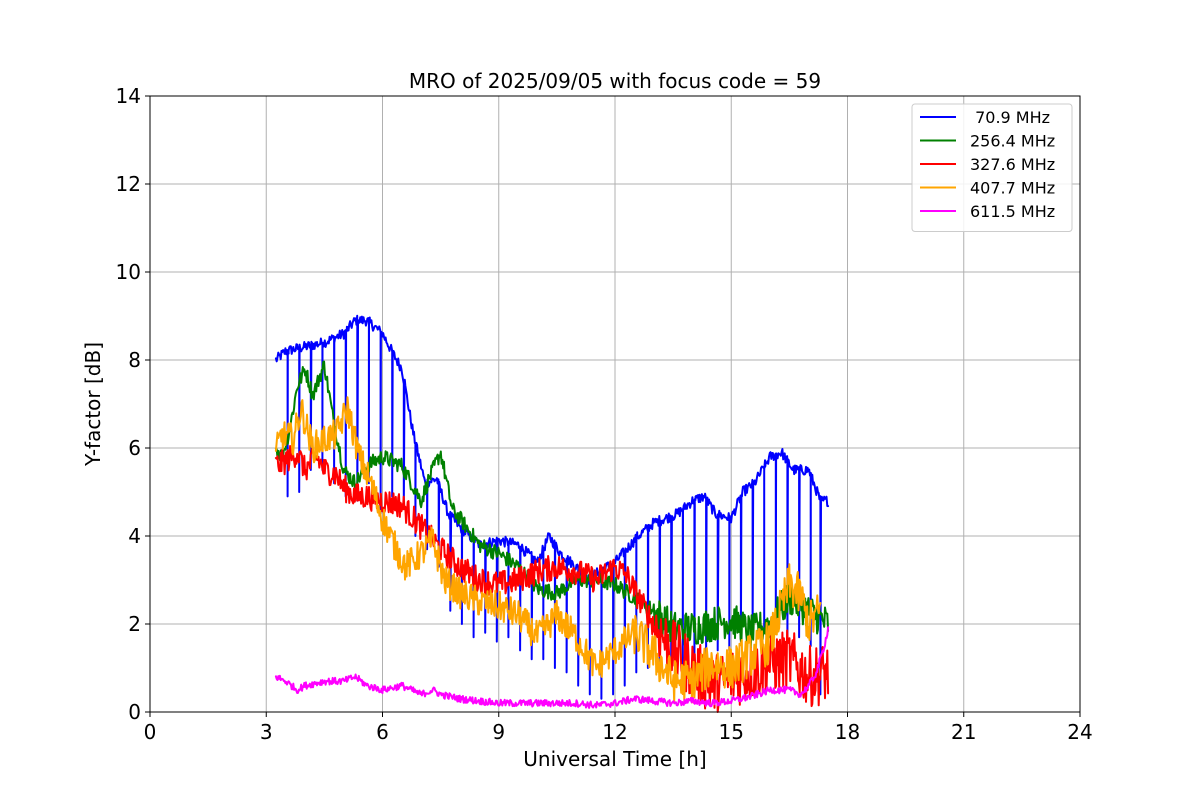  What do you see at coordinates (1012, 188) in the screenshot?
I see `legend-label: 407.7 MHz` at bounding box center [1012, 188].